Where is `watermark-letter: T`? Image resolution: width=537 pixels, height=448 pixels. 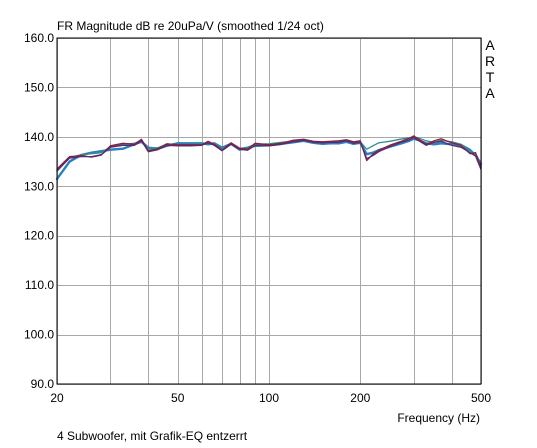 watermark-letter: T is located at coordinates (490, 77).